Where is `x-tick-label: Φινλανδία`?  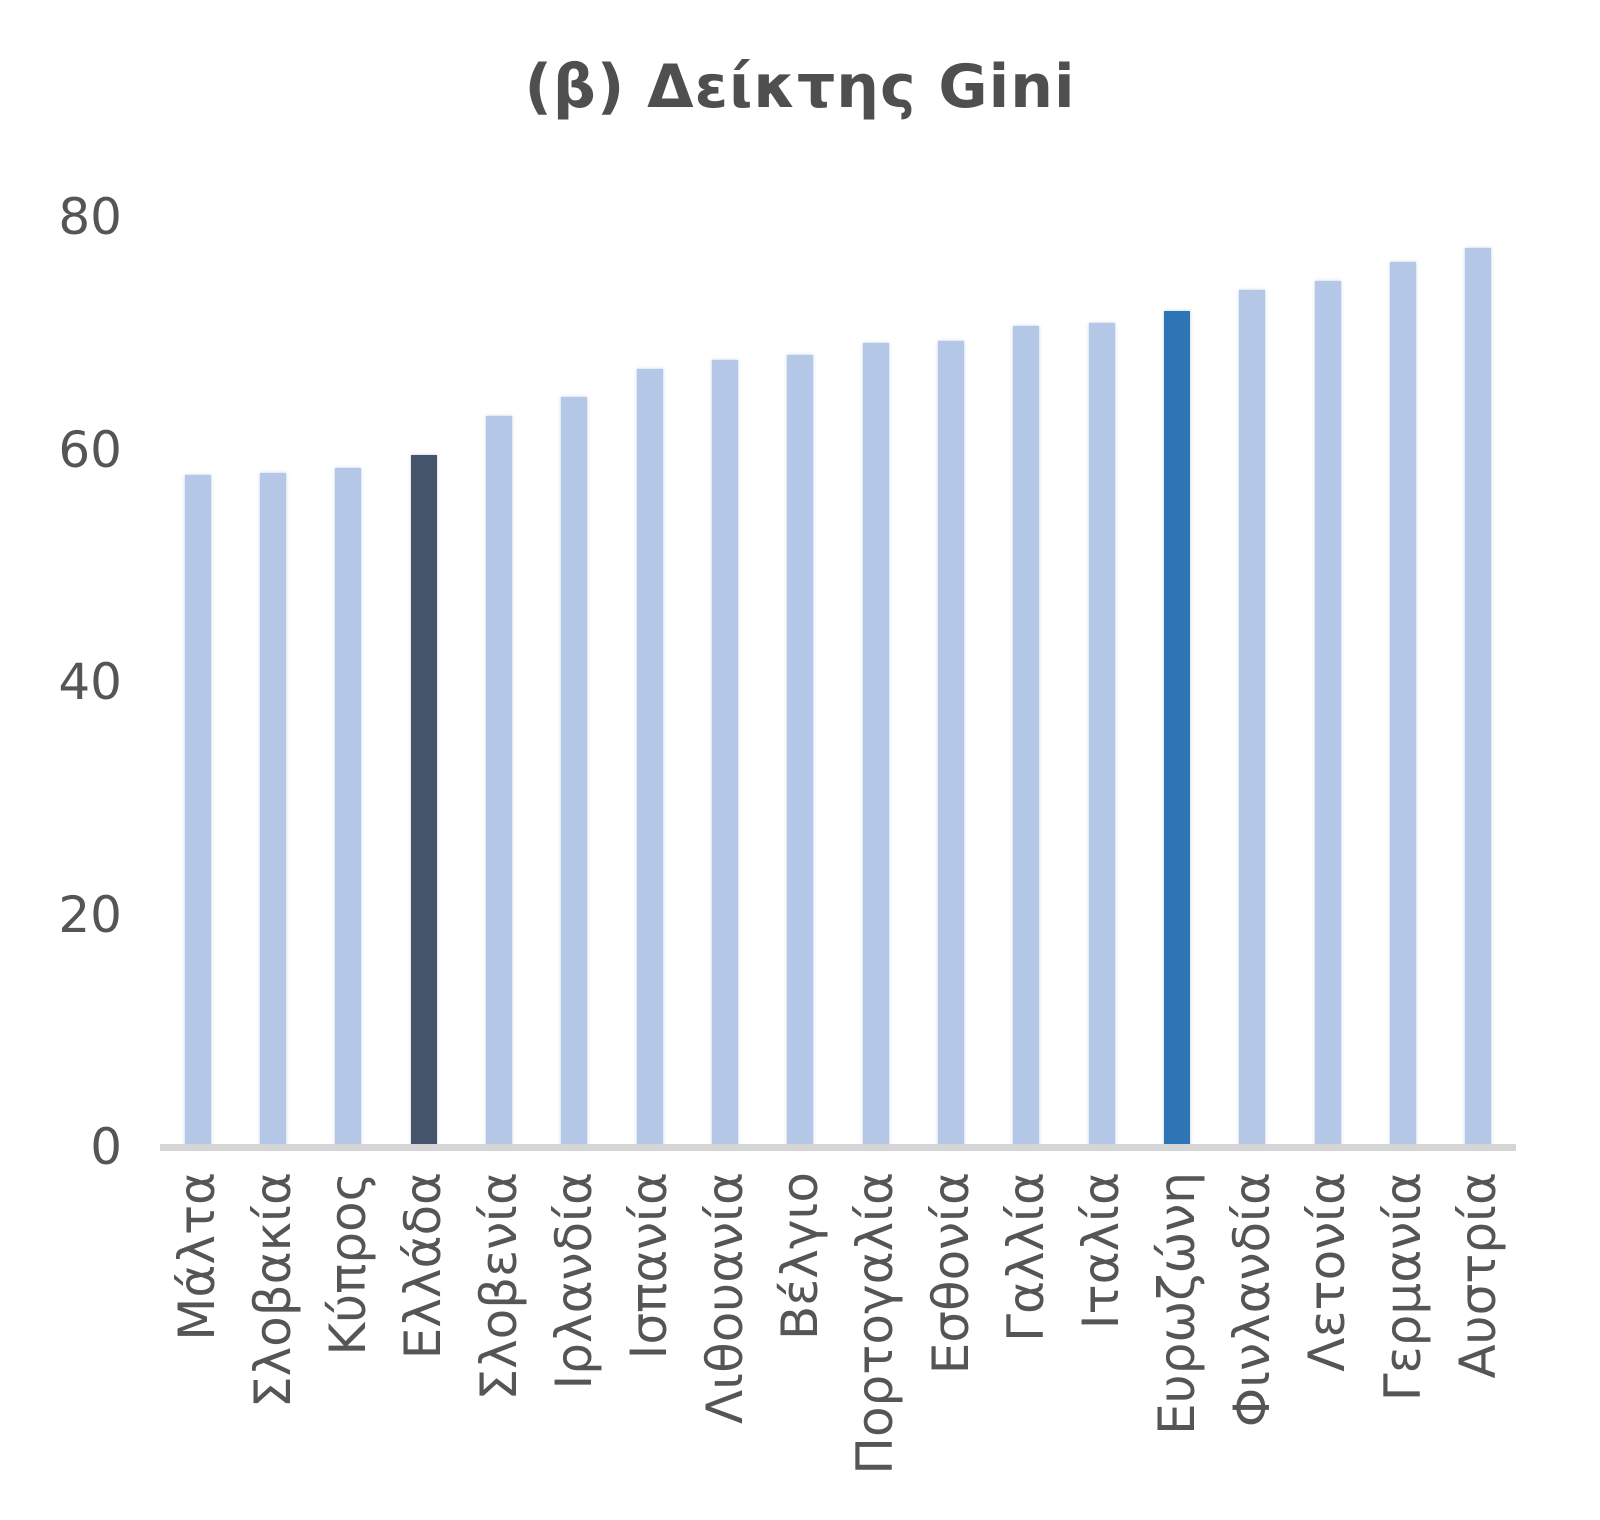
x-tick-label: Φινλανδία is located at coordinates (1252, 1300).